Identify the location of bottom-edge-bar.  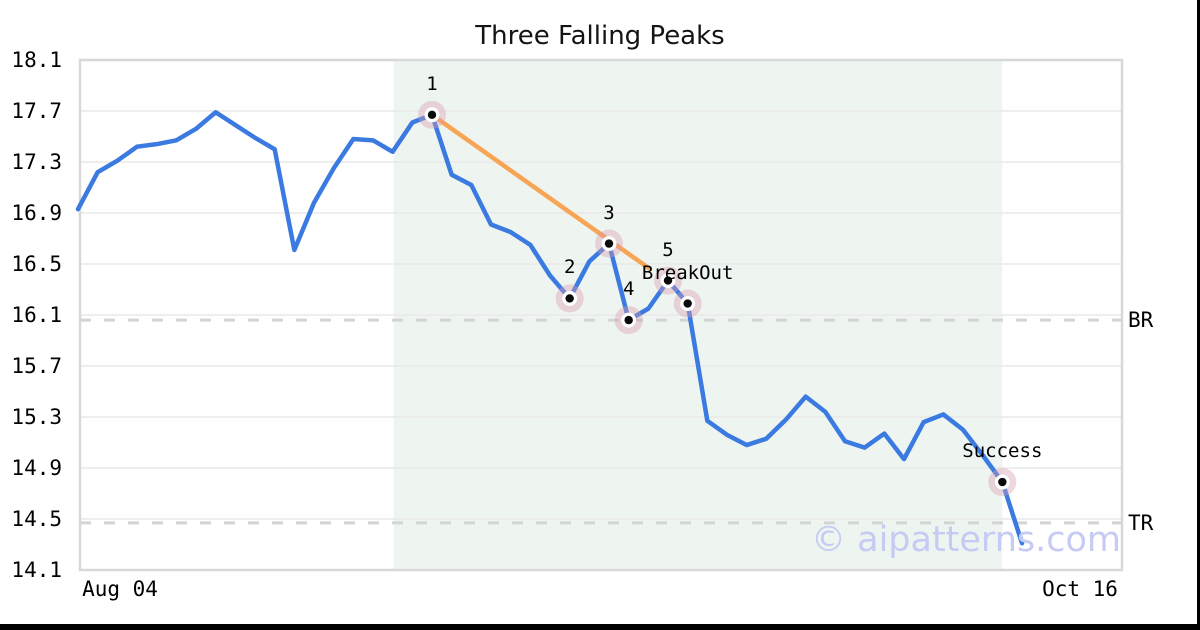
(600, 627).